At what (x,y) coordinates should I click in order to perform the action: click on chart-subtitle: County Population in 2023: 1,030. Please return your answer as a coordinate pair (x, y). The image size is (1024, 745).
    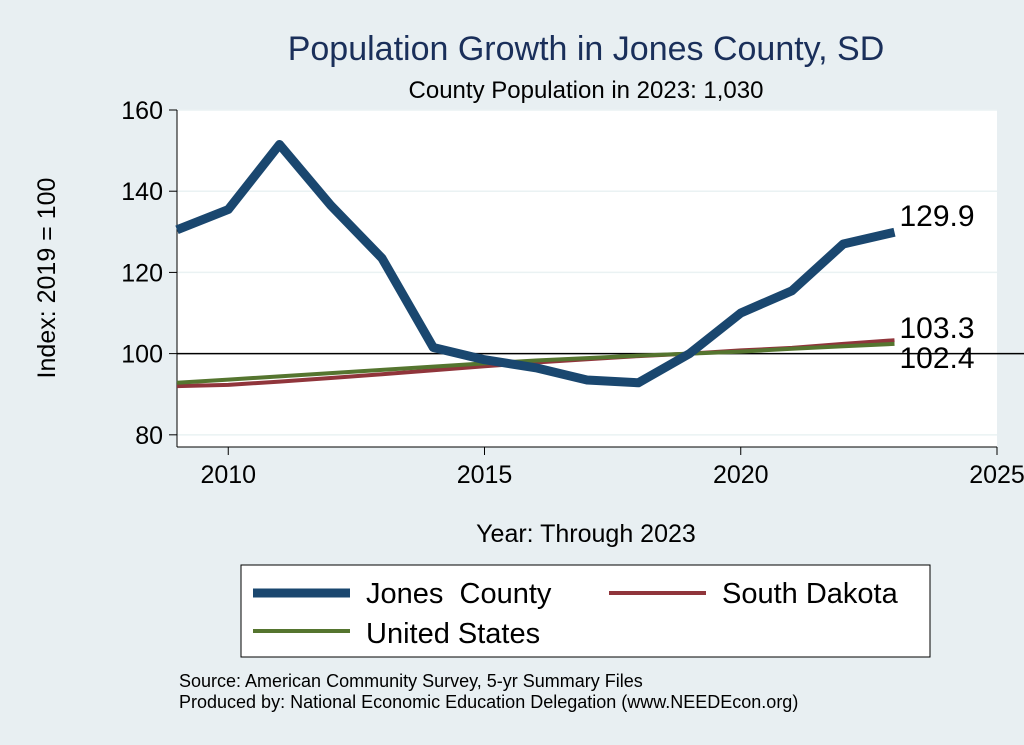
    Looking at the image, I should click on (586, 90).